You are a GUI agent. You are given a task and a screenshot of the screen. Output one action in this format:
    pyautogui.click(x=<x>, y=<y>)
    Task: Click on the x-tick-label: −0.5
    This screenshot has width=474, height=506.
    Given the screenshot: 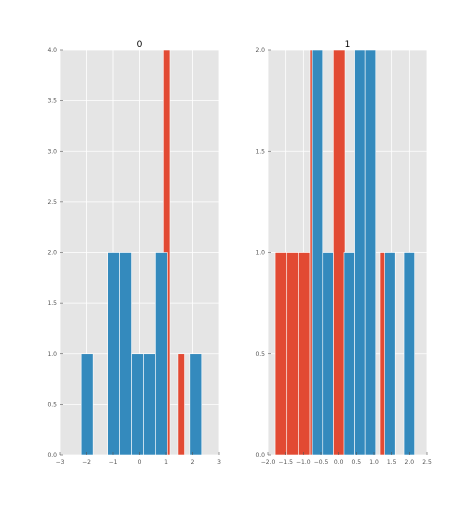 What is the action you would take?
    pyautogui.click(x=321, y=462)
    